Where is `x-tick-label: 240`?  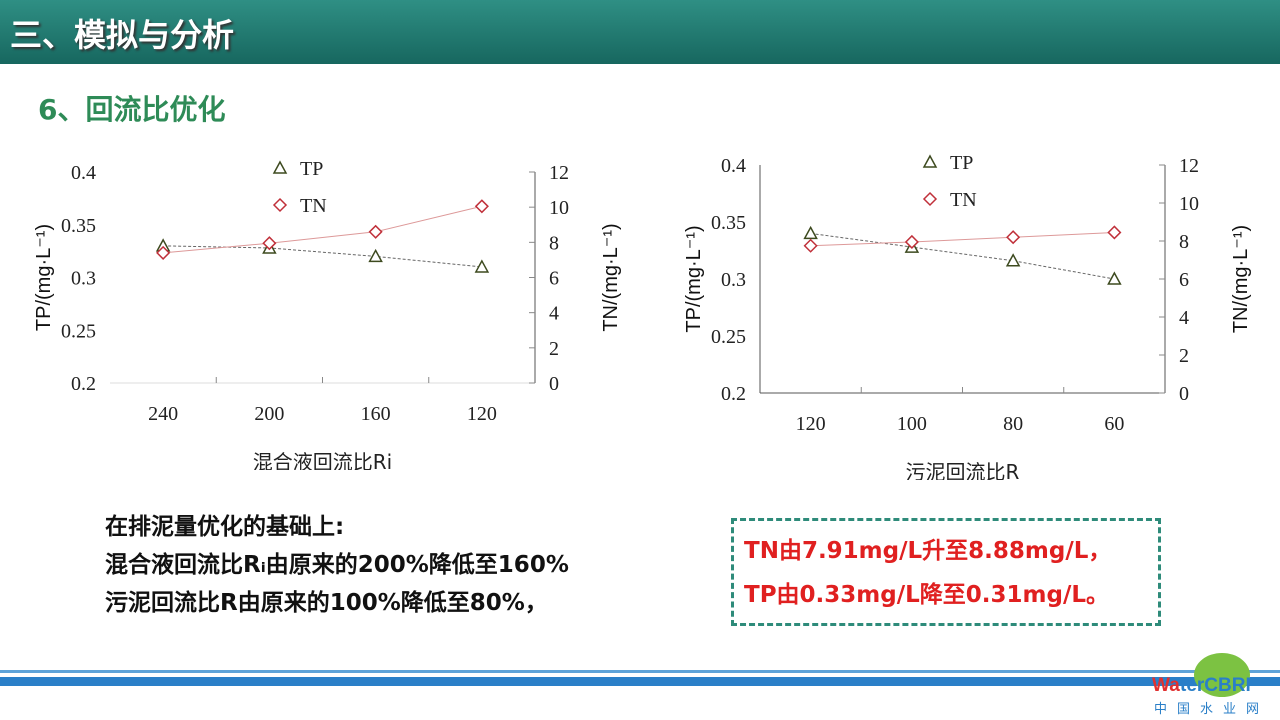
x-tick-label: 240 is located at coordinates (163, 414).